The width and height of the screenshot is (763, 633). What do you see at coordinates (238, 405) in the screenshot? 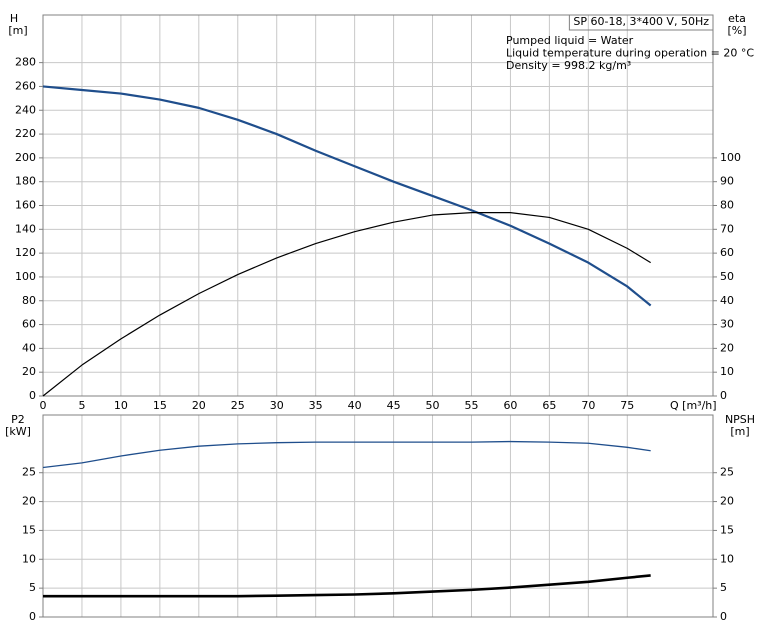
I see `x-tick-label: 25` at bounding box center [238, 405].